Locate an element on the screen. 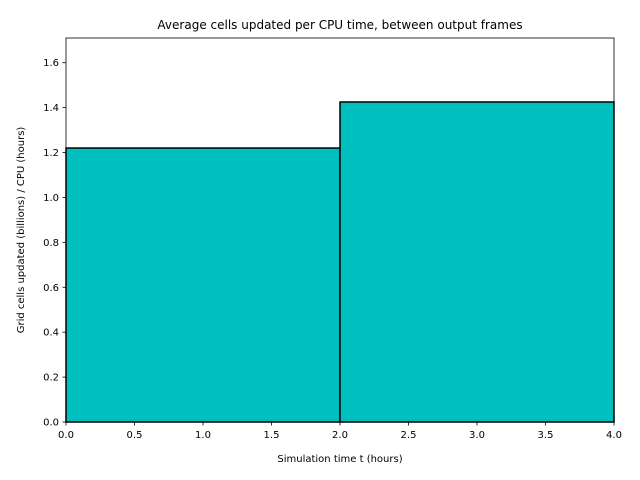 The image size is (640, 480). y-tick-label: 0.4 is located at coordinates (51, 333).